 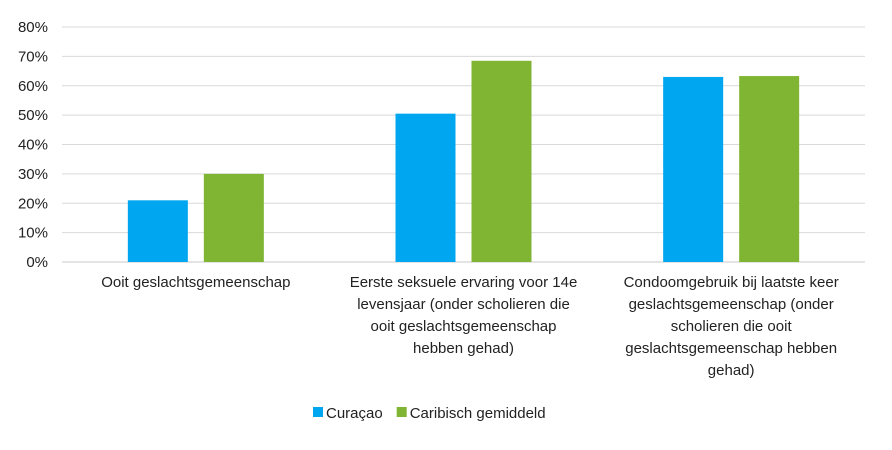 I want to click on legend: Curaçao Caribisch gemiddeld, so click(x=429, y=413).